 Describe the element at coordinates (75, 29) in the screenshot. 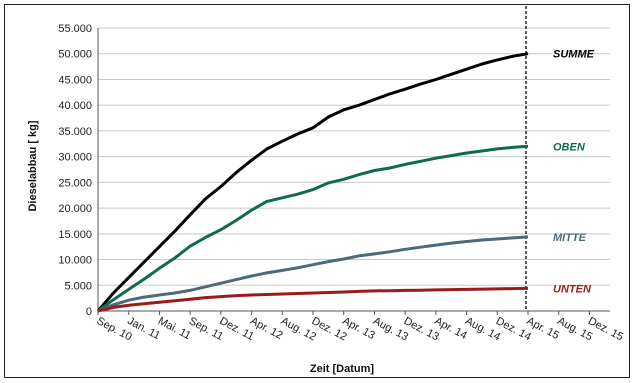

I see `y-tick-label: 55.000` at that location.